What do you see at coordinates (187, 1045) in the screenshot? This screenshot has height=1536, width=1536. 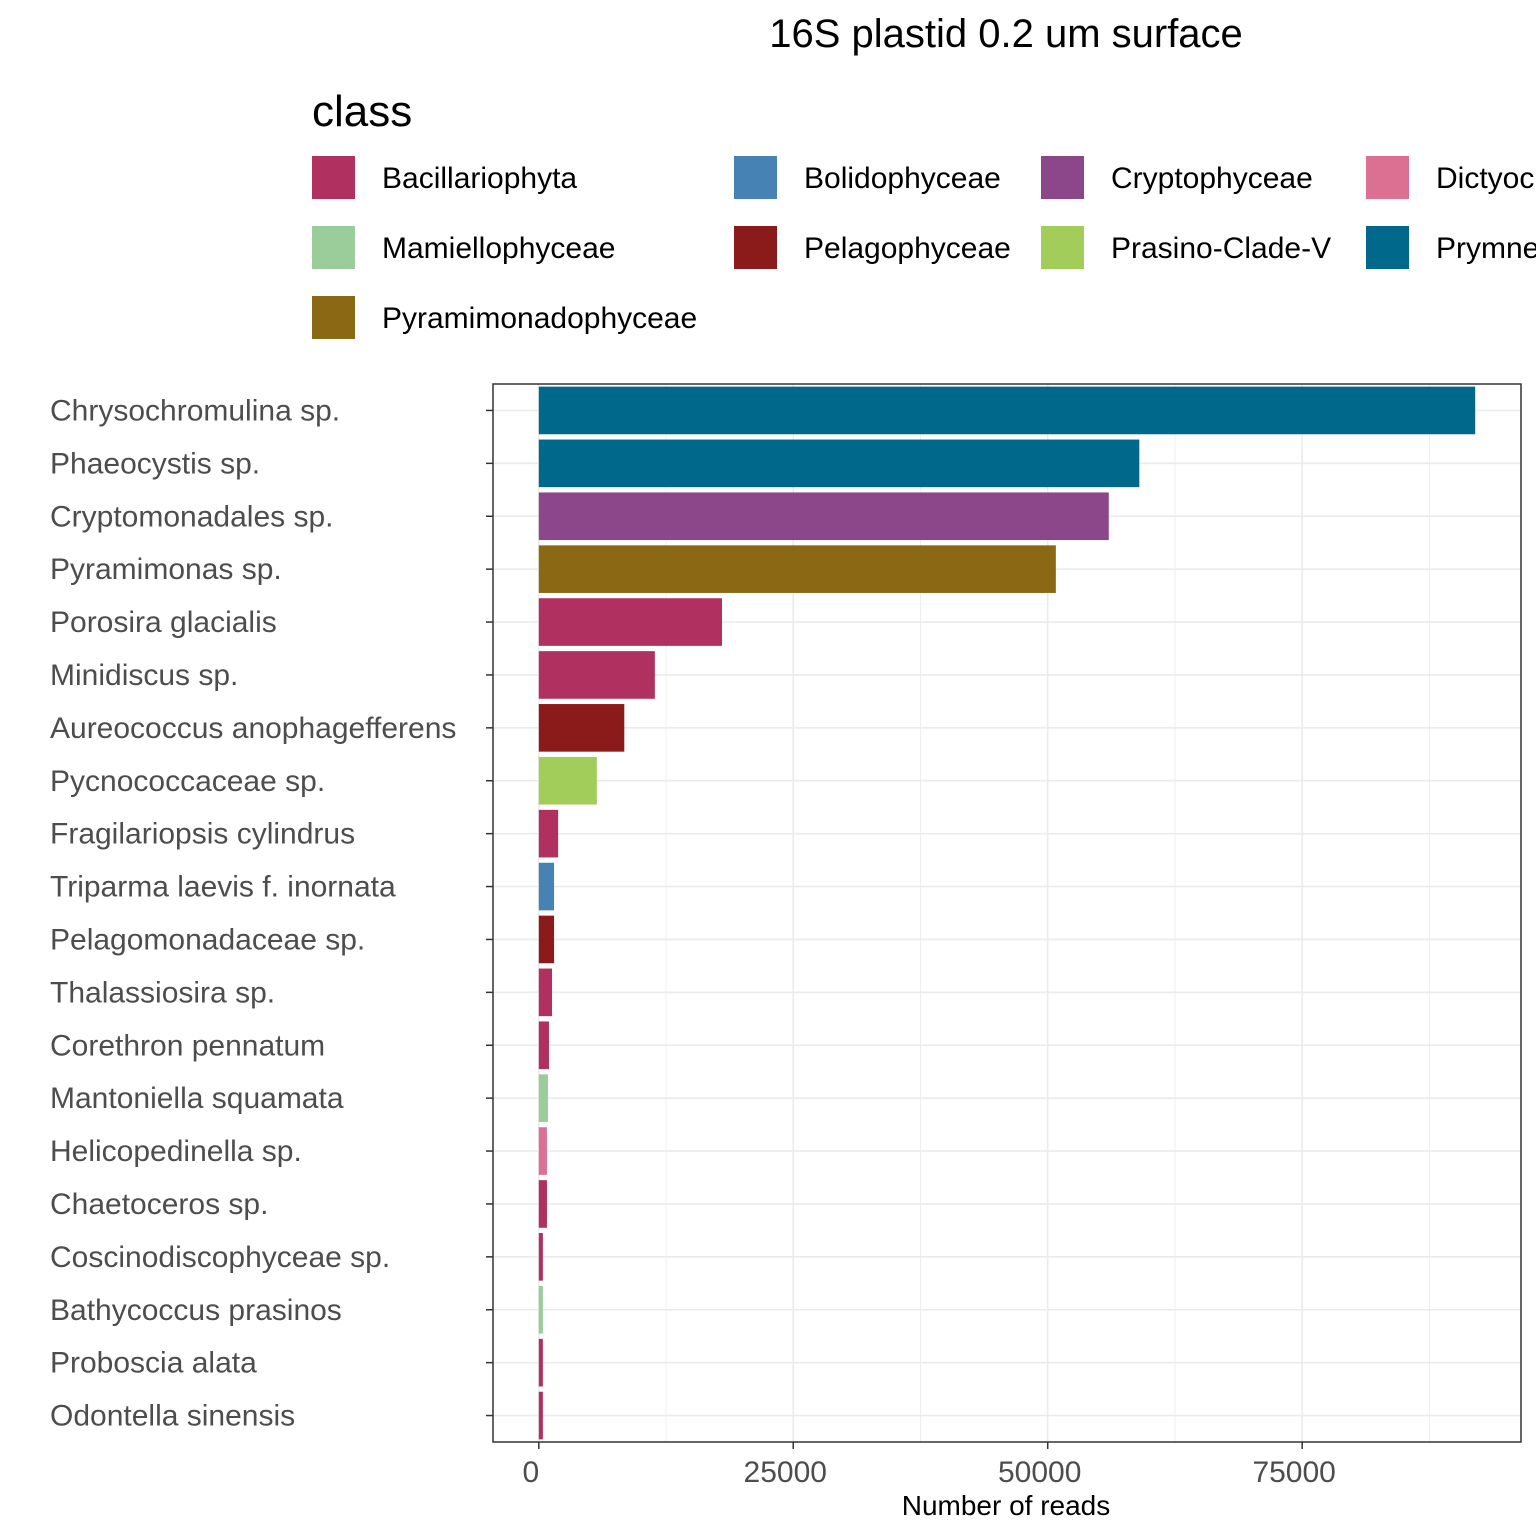 I see `category-label: Corethron pennatum` at bounding box center [187, 1045].